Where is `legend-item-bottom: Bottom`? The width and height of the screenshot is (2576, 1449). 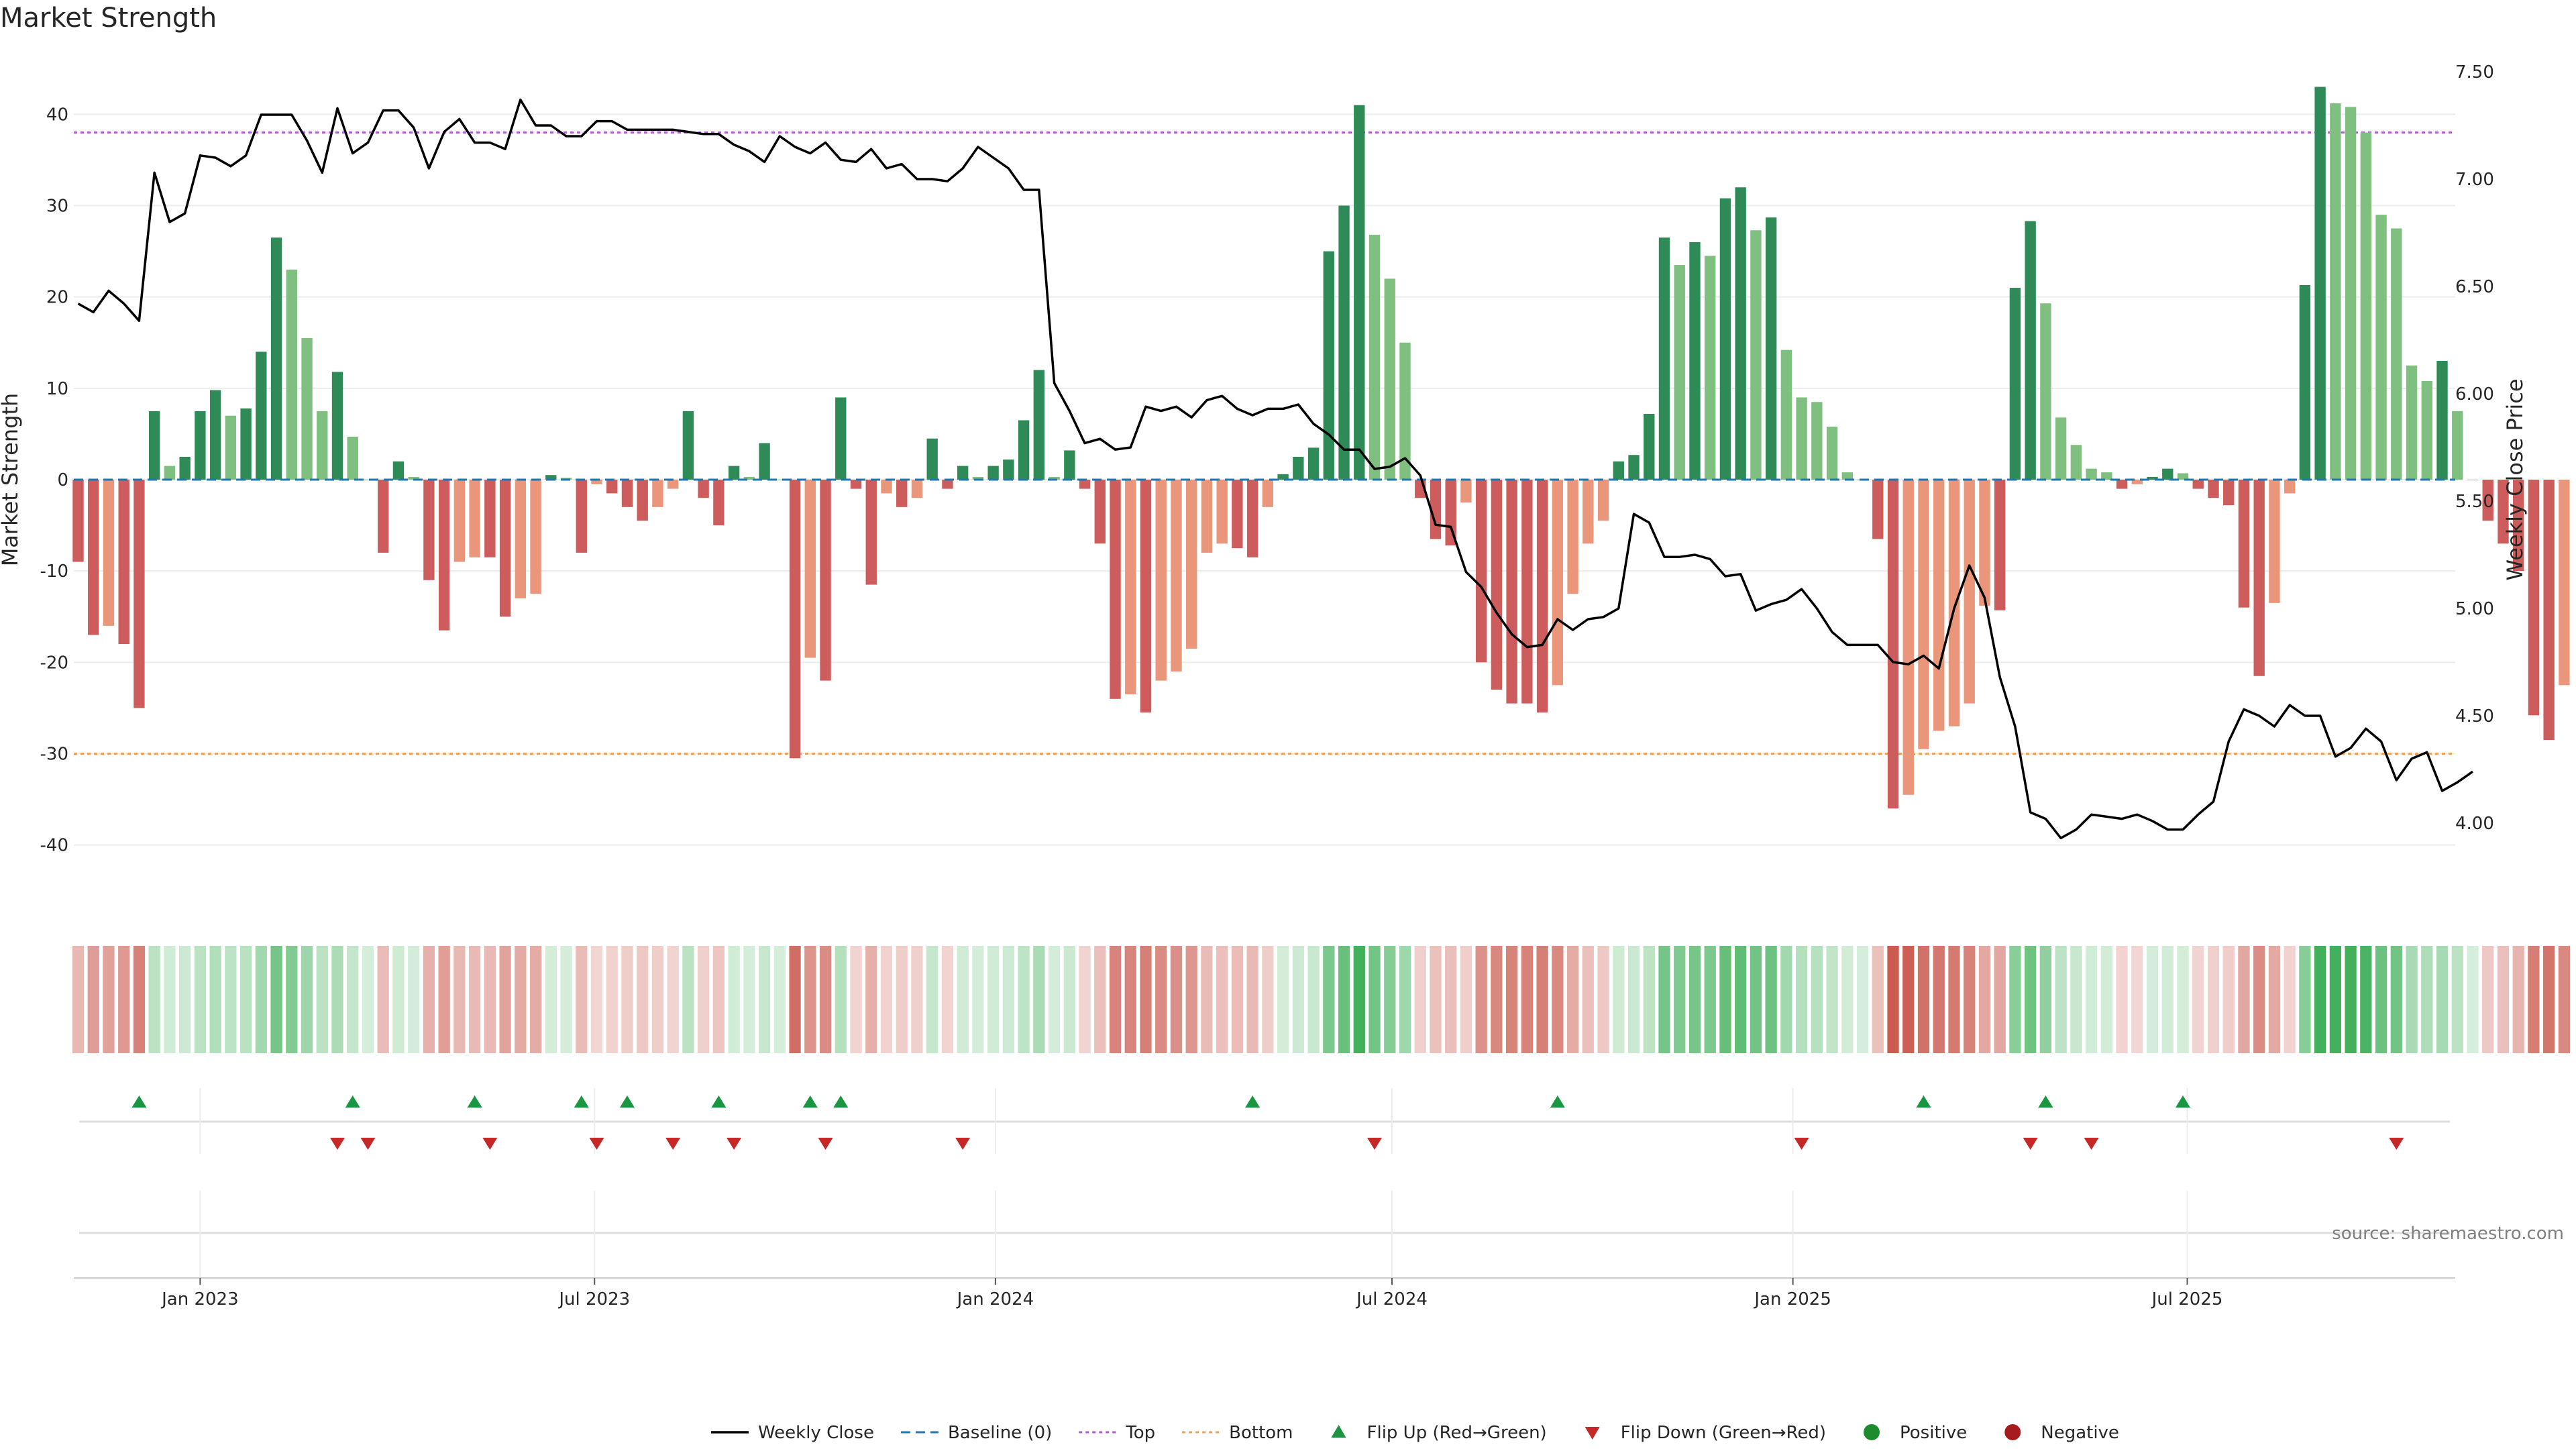 legend-item-bottom: Bottom is located at coordinates (1237, 1433).